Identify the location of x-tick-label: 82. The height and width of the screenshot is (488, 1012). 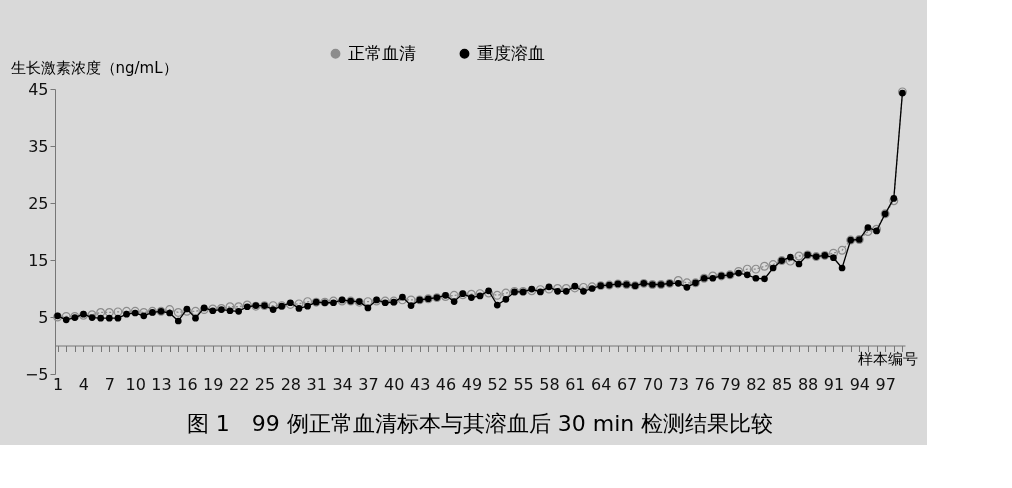
(756, 384).